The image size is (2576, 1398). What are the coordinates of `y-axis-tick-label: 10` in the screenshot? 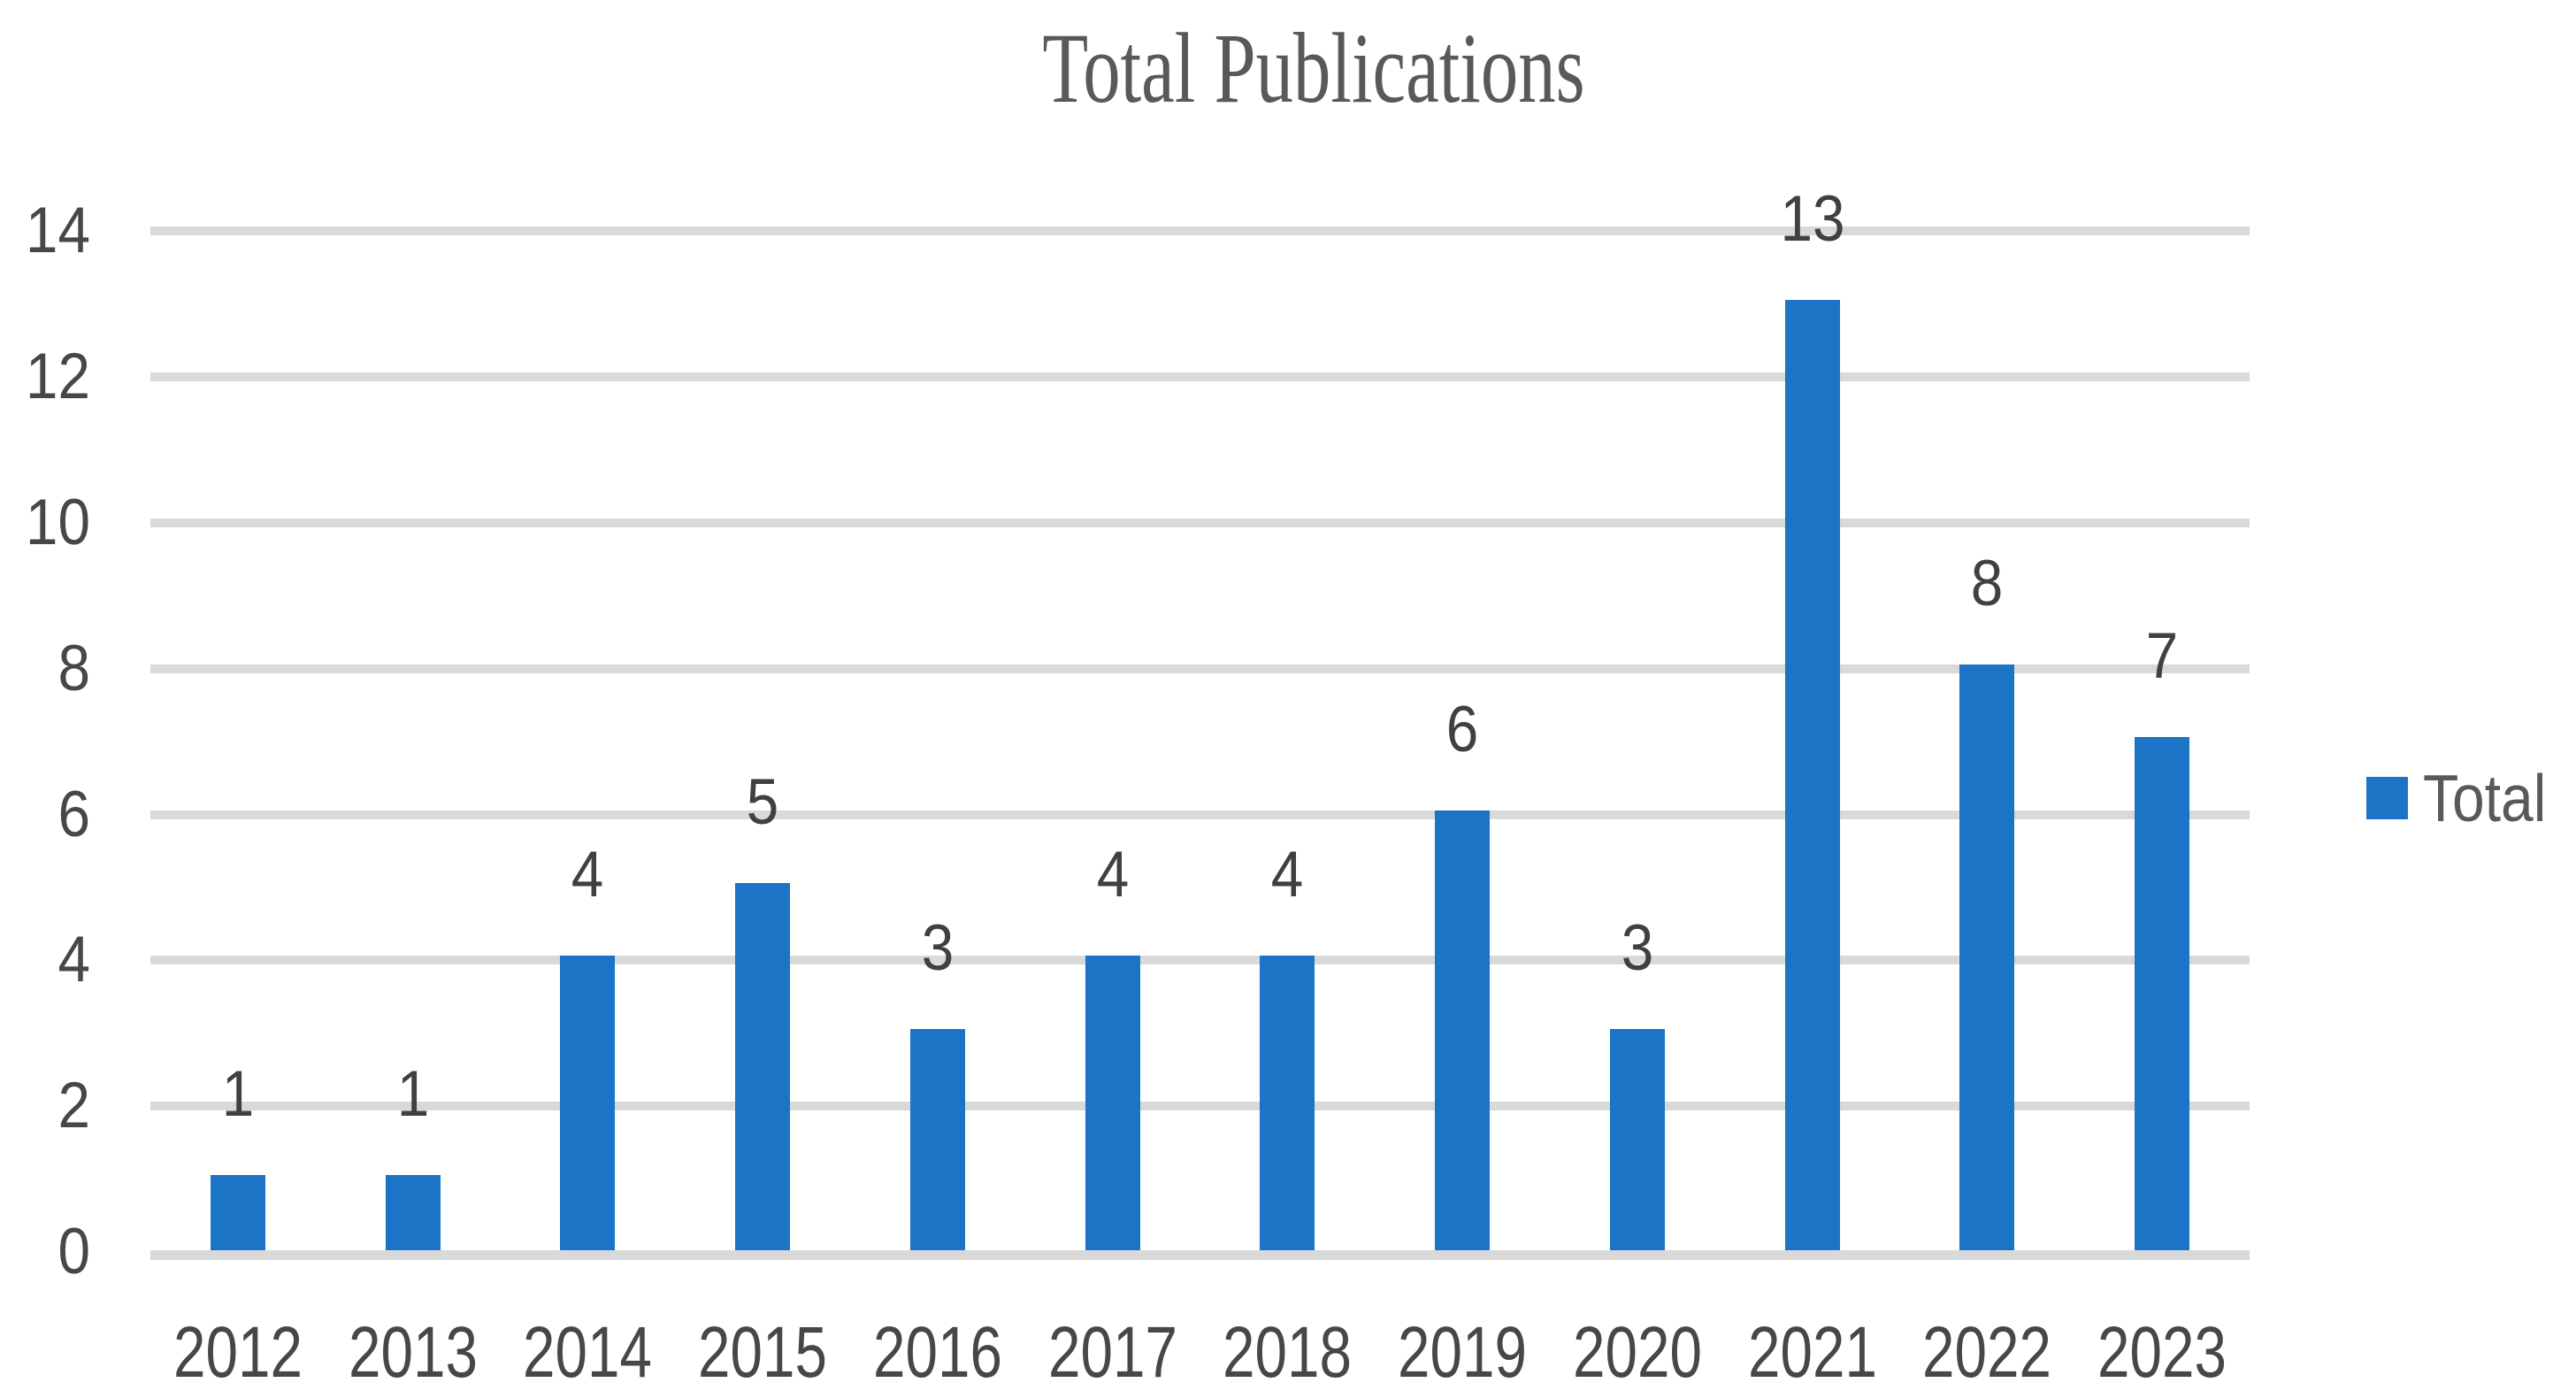 It's located at (58, 522).